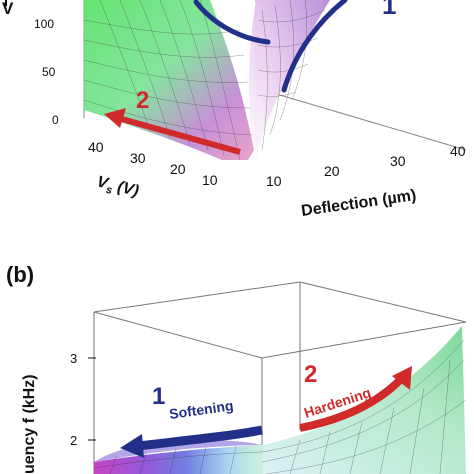  I want to click on top-y-tick-50: 50, so click(49, 72).